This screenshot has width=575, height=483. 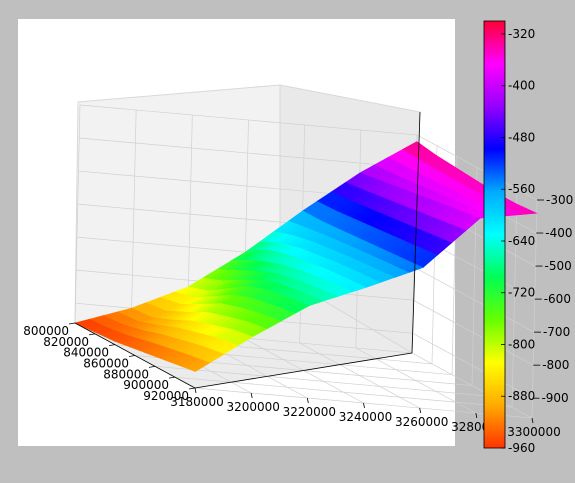 I want to click on colorbar-tick-label: -720, so click(x=521, y=293).